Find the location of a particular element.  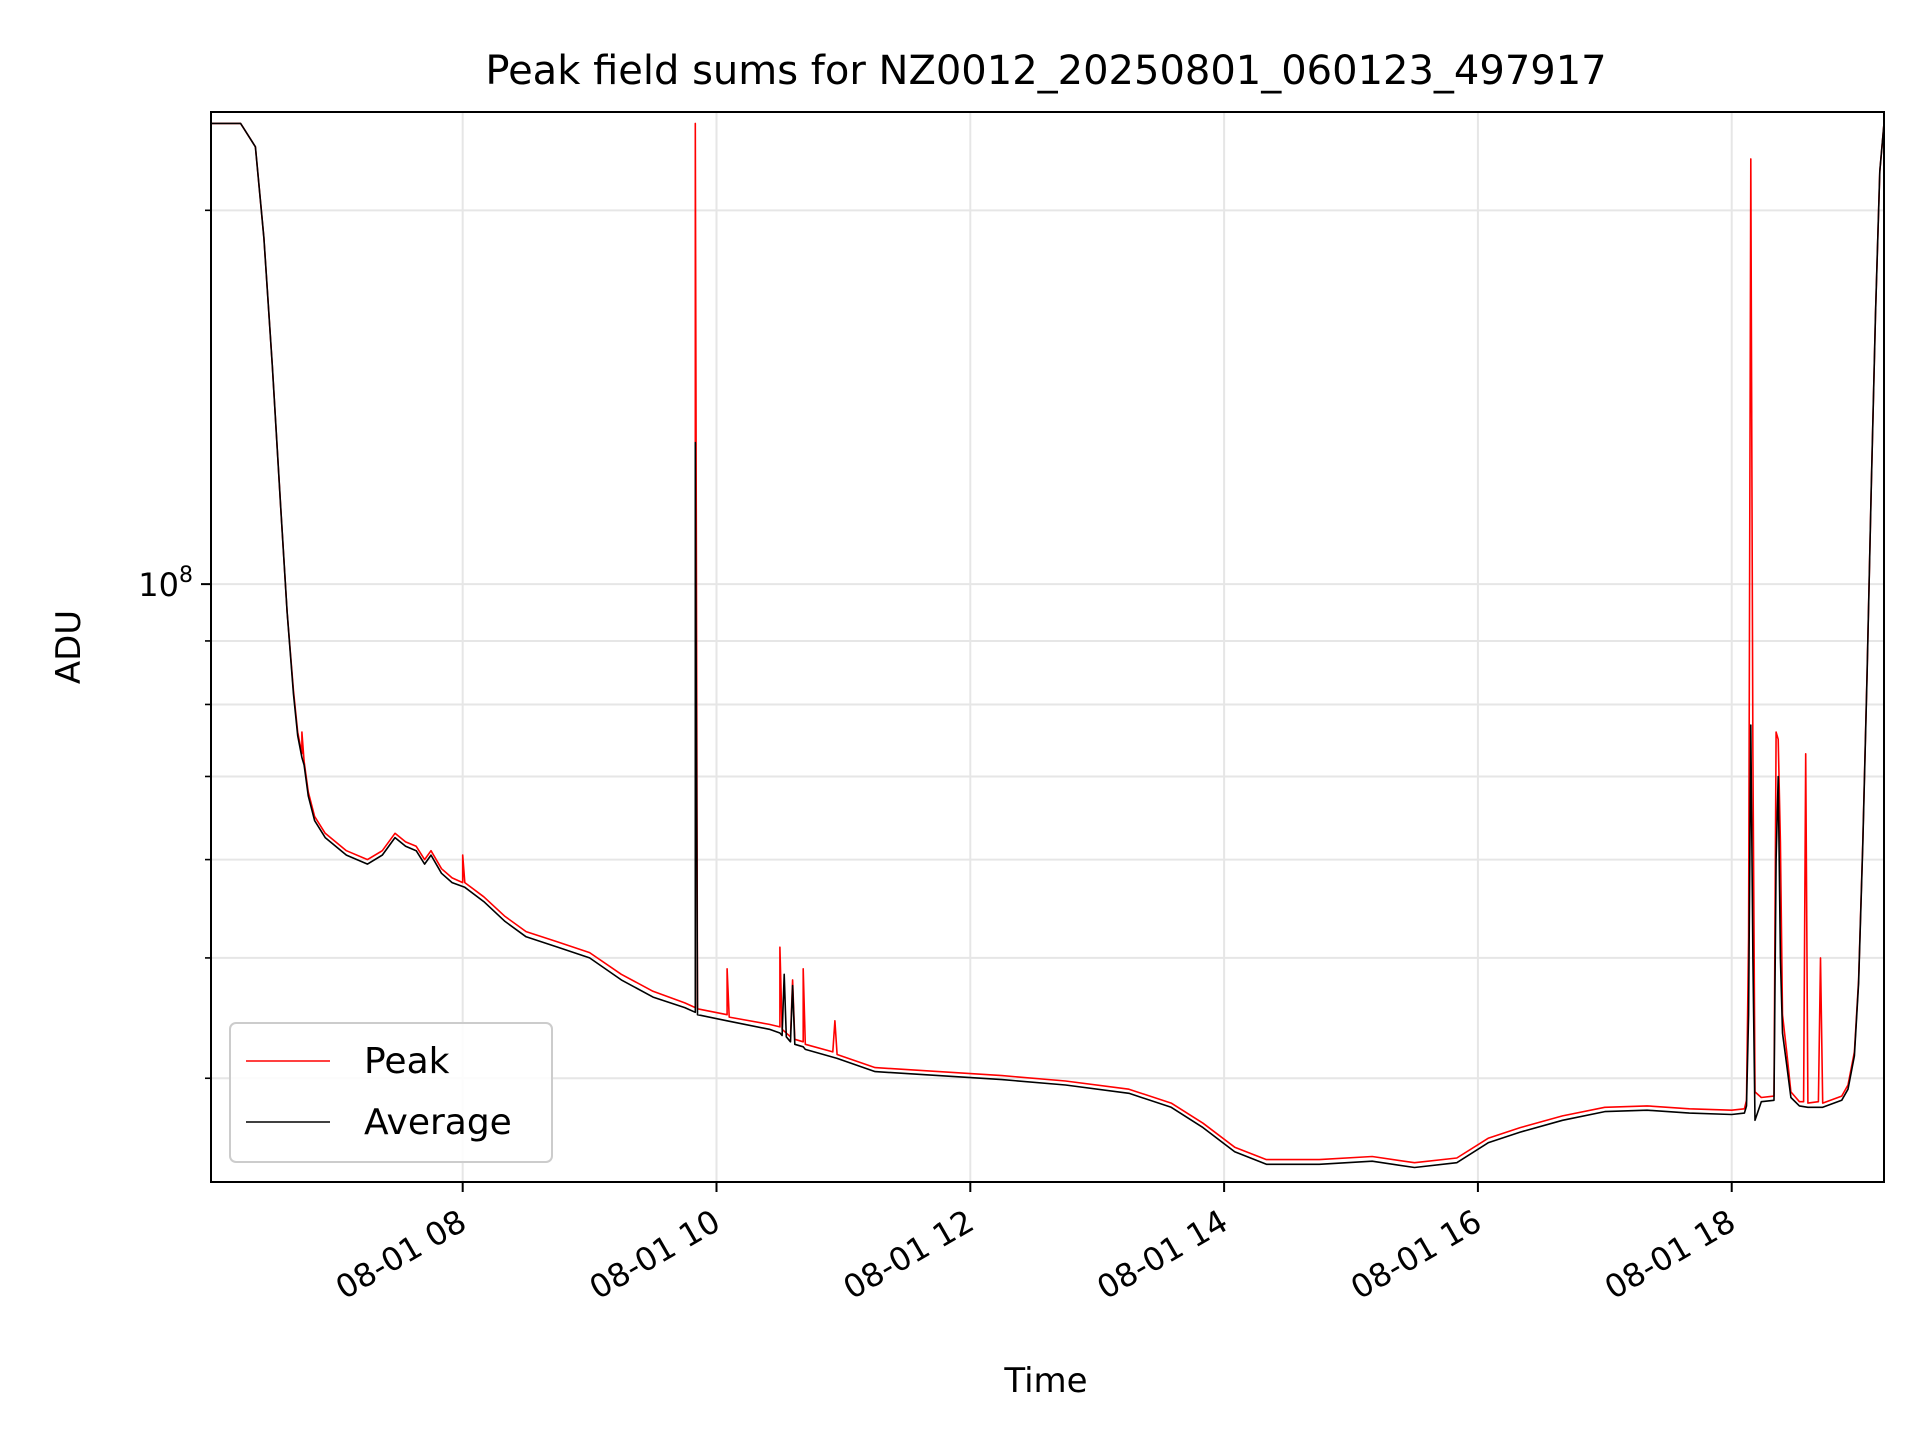

y-tick-label: 108 is located at coordinates (165, 583).